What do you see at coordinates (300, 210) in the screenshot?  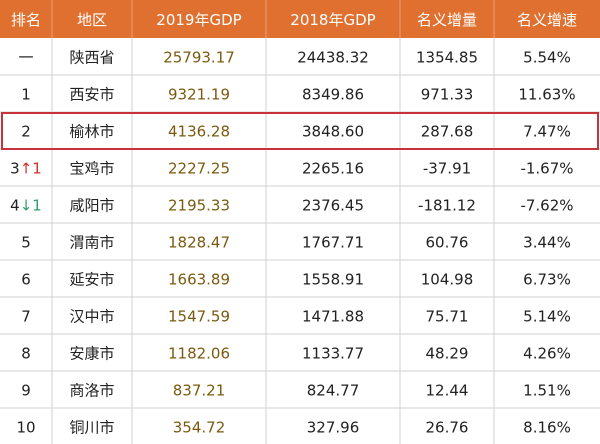 I see `table-row: 4↓1 咸阳市 2195.33 2376.45 -181.12 -7.62%` at bounding box center [300, 210].